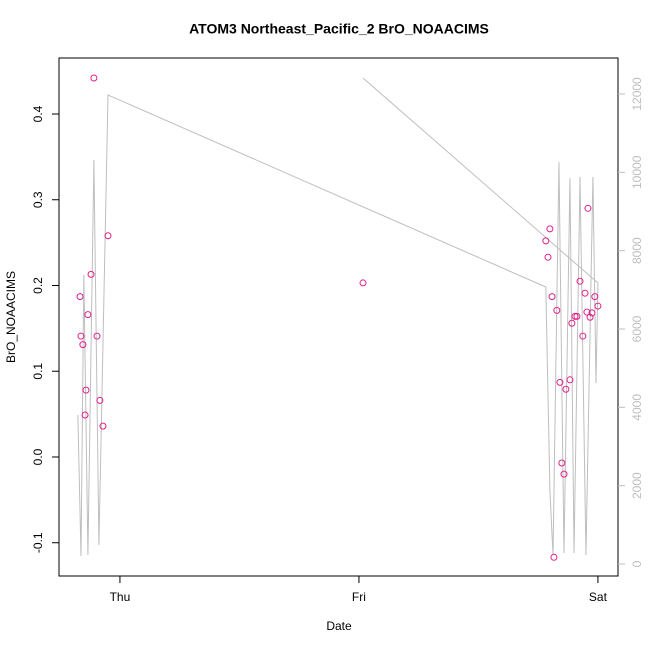 The width and height of the screenshot is (650, 650). Describe the element at coordinates (38, 371) in the screenshot. I see `y-tick-label: 0.1` at that location.